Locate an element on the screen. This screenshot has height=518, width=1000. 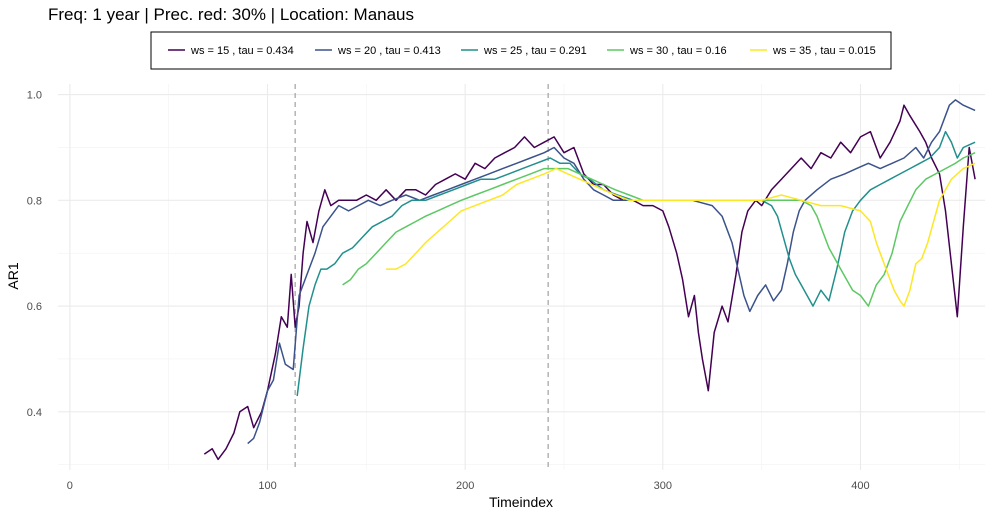
x-tick-label: 100 is located at coordinates (267, 486).